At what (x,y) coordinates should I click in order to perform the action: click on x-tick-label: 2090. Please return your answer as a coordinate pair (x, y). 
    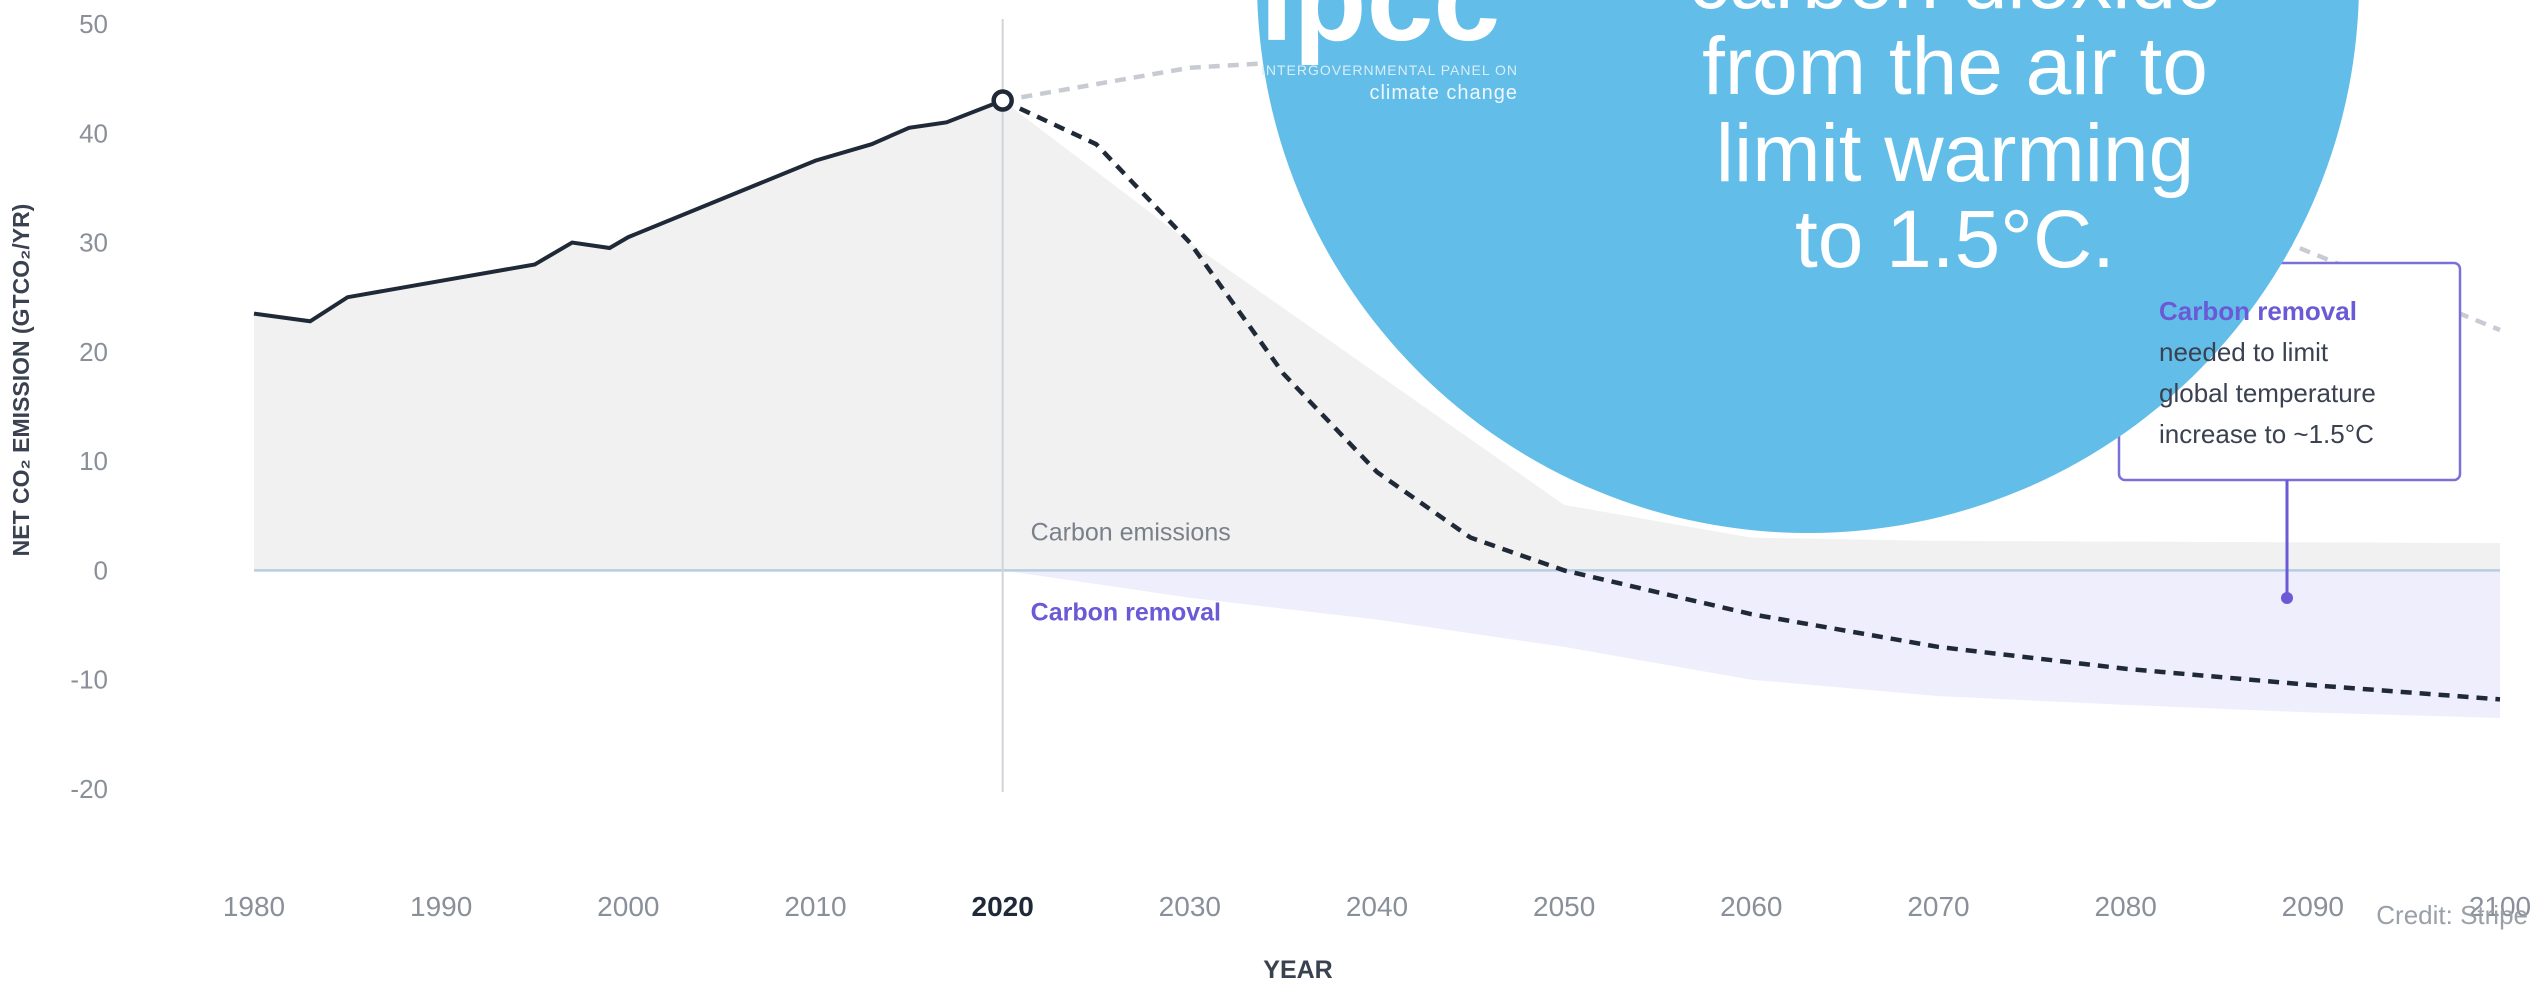
    Looking at the image, I should click on (2313, 906).